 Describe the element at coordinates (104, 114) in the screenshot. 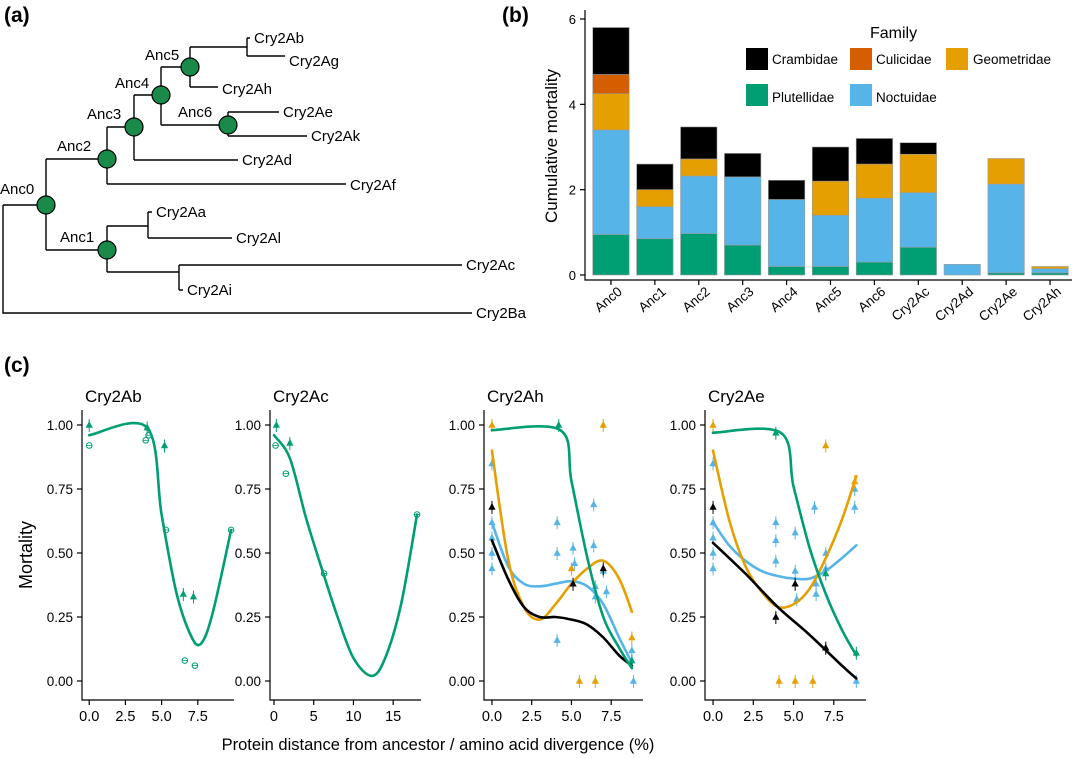

I see `ancestor-label: Anc3` at that location.